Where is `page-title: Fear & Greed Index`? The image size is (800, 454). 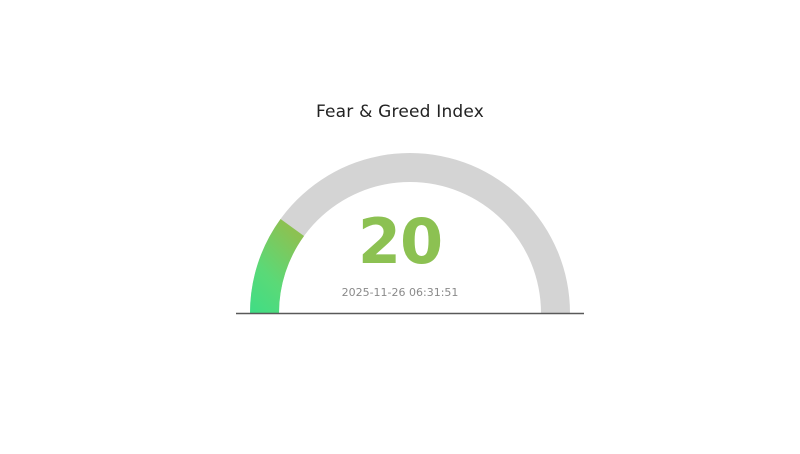
page-title: Fear & Greed Index is located at coordinates (400, 112).